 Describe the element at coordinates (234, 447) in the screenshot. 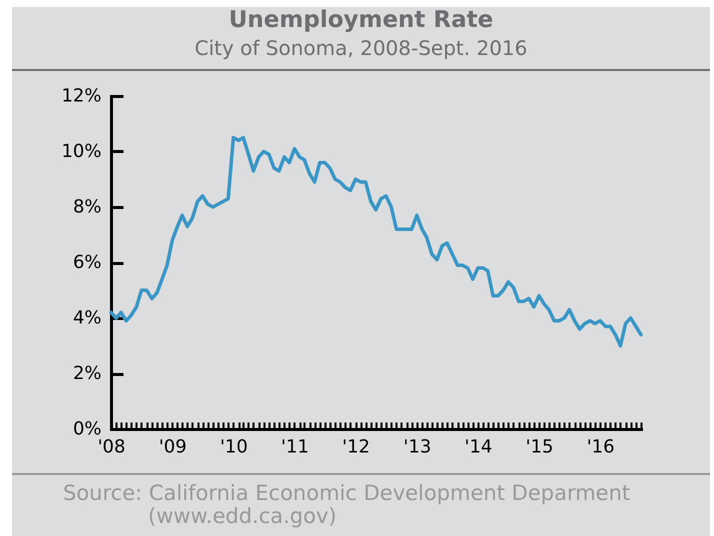

I see `x-tick-label: '10` at that location.